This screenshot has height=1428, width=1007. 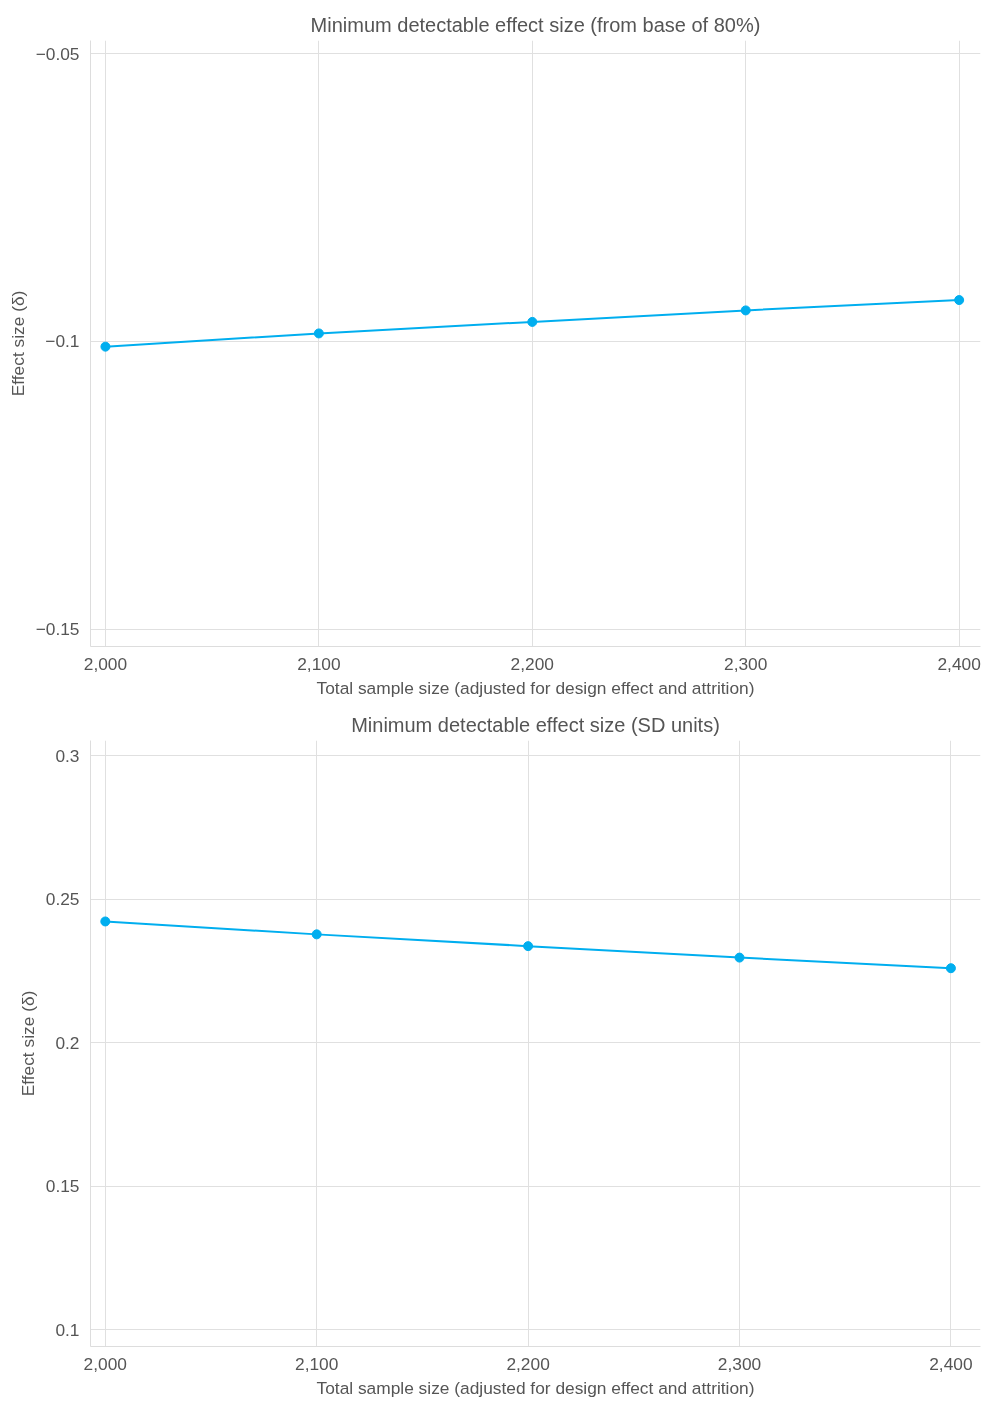 What do you see at coordinates (57, 53) in the screenshot?
I see `y-tick-label: −0.05` at bounding box center [57, 53].